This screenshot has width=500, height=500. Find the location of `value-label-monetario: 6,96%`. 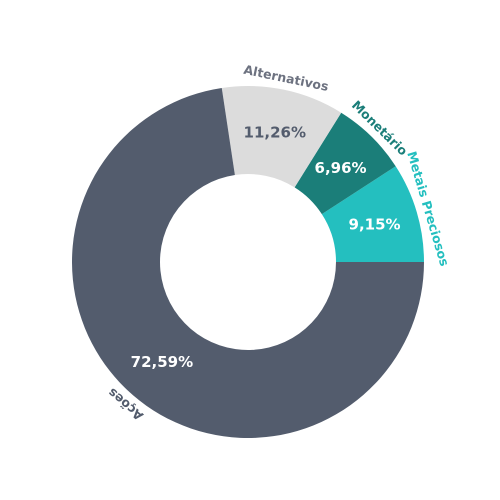

value-label-monetario: 6,96% is located at coordinates (341, 168).